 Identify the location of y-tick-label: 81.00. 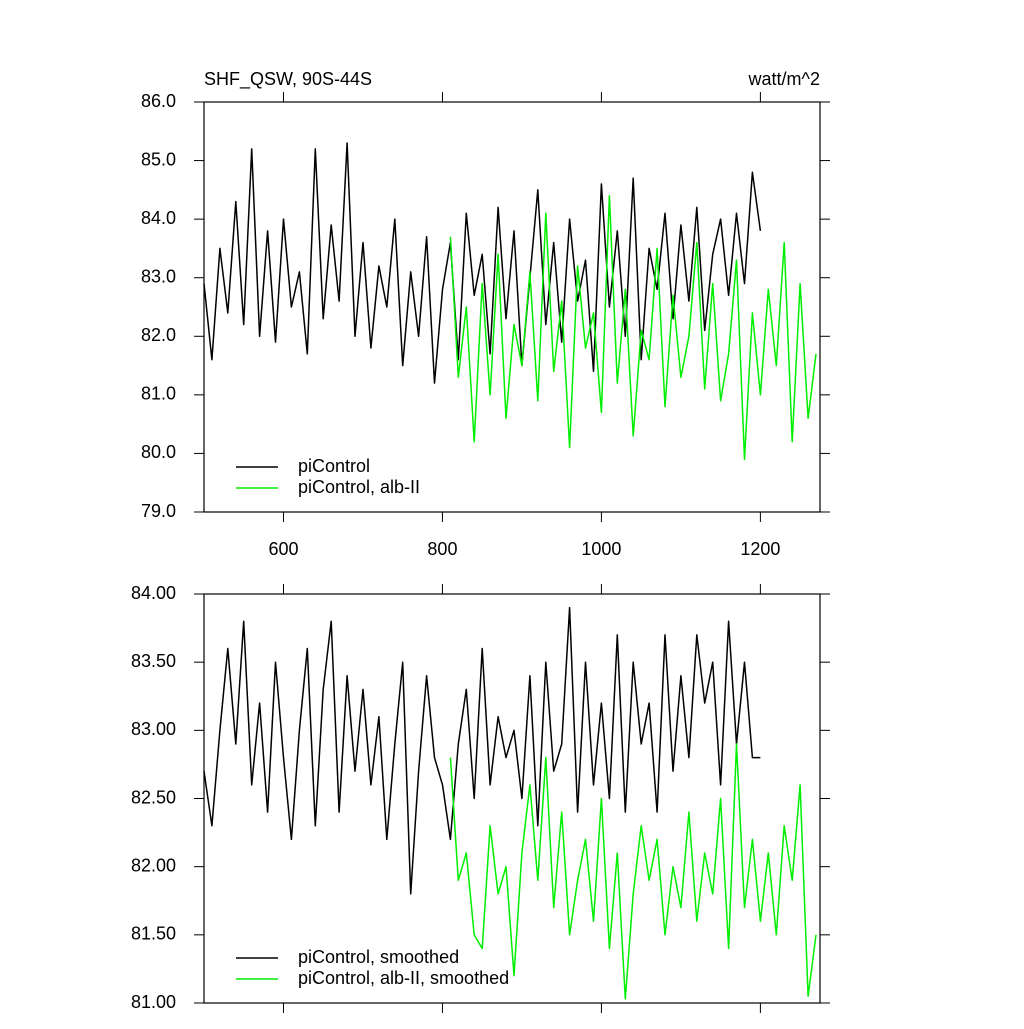
(153, 1002).